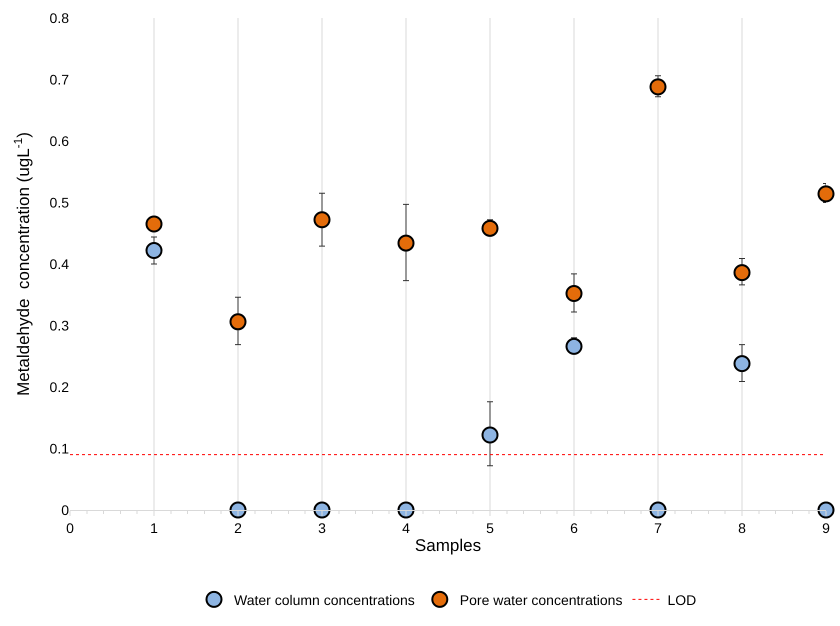 Image resolution: width=840 pixels, height=626 pixels. Describe the element at coordinates (60, 386) in the screenshot. I see `y-tick-label: 0.2` at that location.